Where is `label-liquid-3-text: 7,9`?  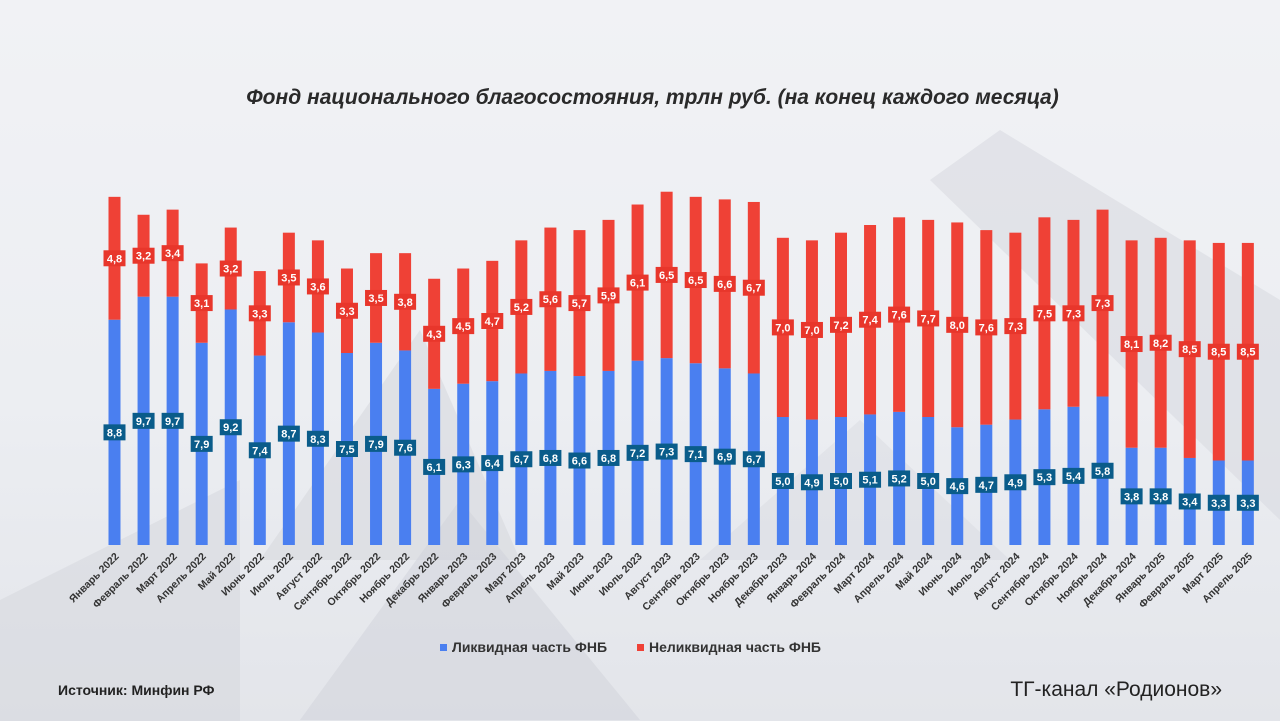
label-liquid-3-text: 7,9 is located at coordinates (201, 445).